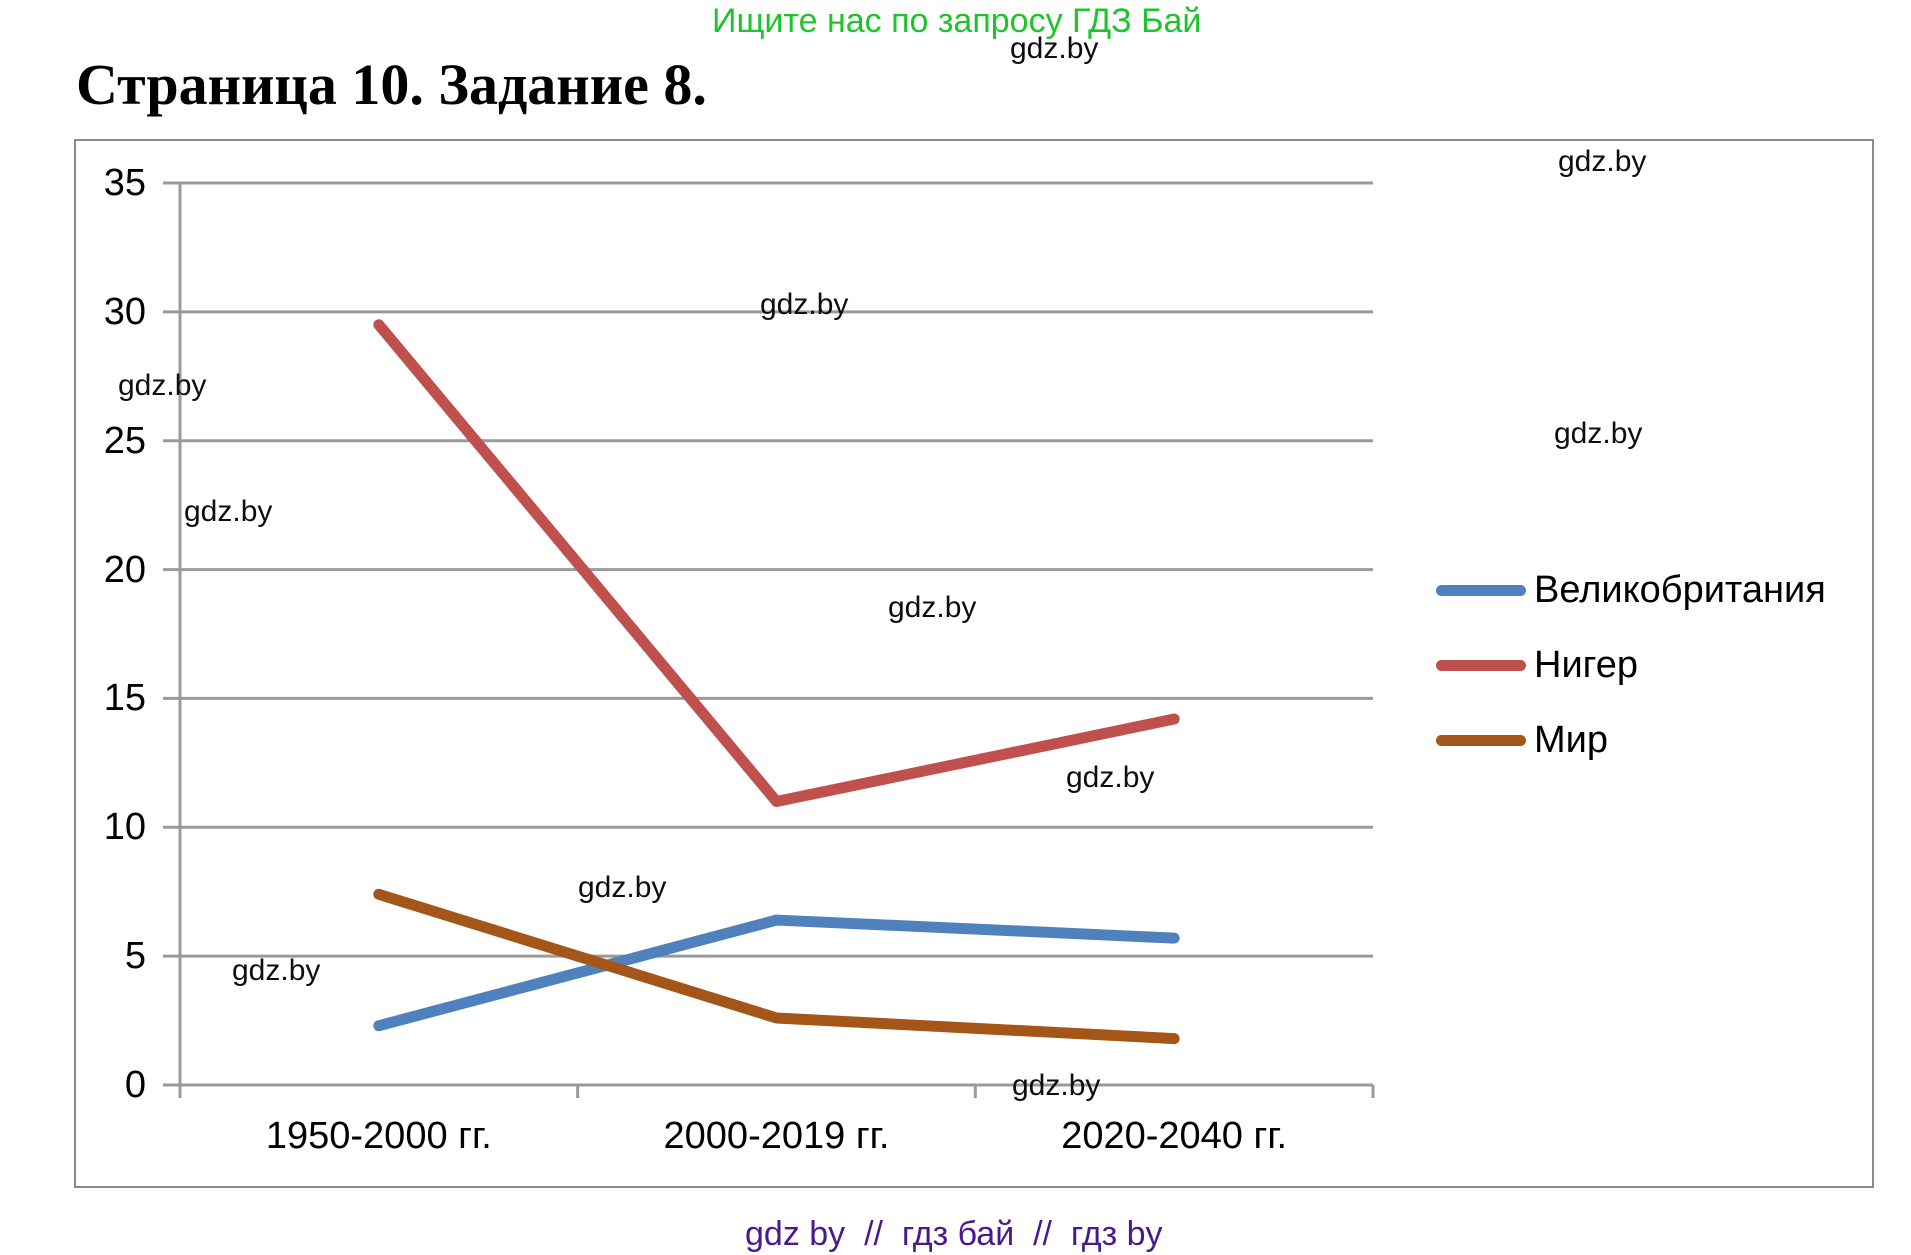 Image resolution: width=1911 pixels, height=1255 pixels. I want to click on legend-item-2: Мир, so click(1631, 740).